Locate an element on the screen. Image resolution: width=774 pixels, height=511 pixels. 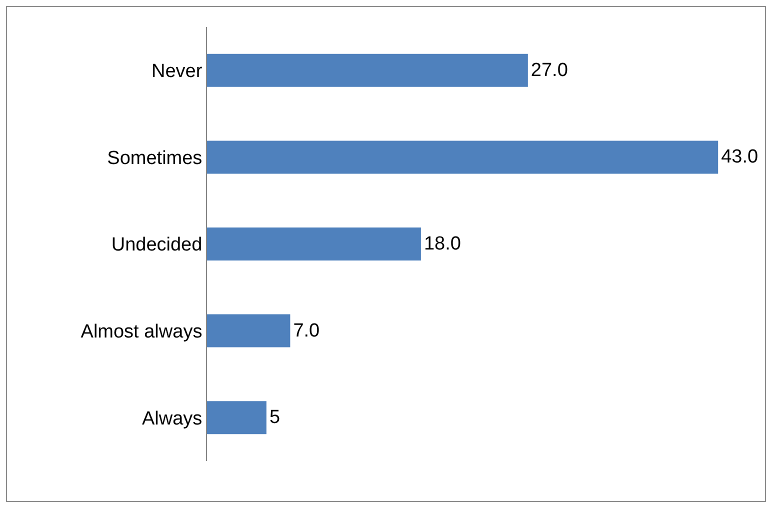
y-tick-label: Always is located at coordinates (172, 419).